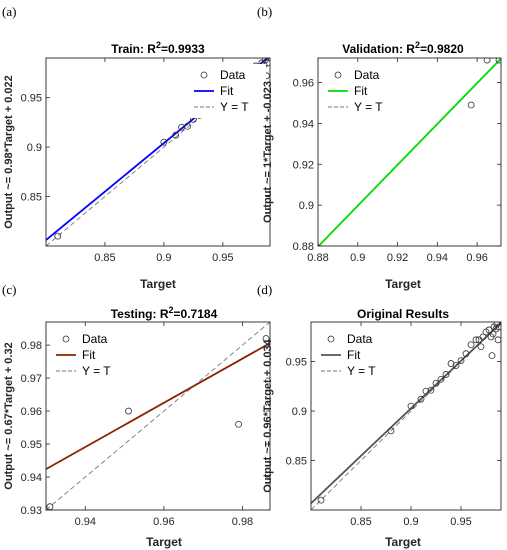 The width and height of the screenshot is (507, 550). Describe the element at coordinates (31, 198) in the screenshot. I see `panel-a-y-tick-label: 0.85` at that location.